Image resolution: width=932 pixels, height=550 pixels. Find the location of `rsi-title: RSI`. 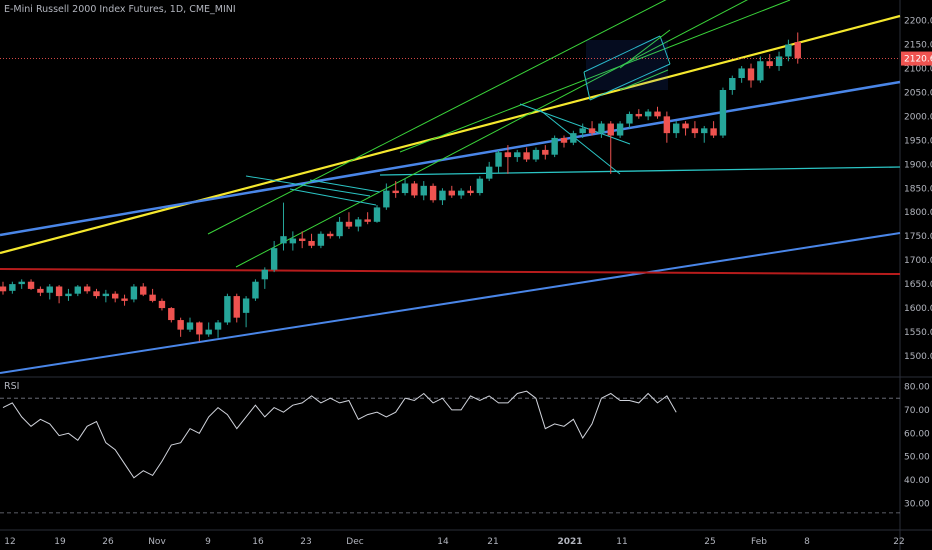

rsi-title: RSI is located at coordinates (12, 386).